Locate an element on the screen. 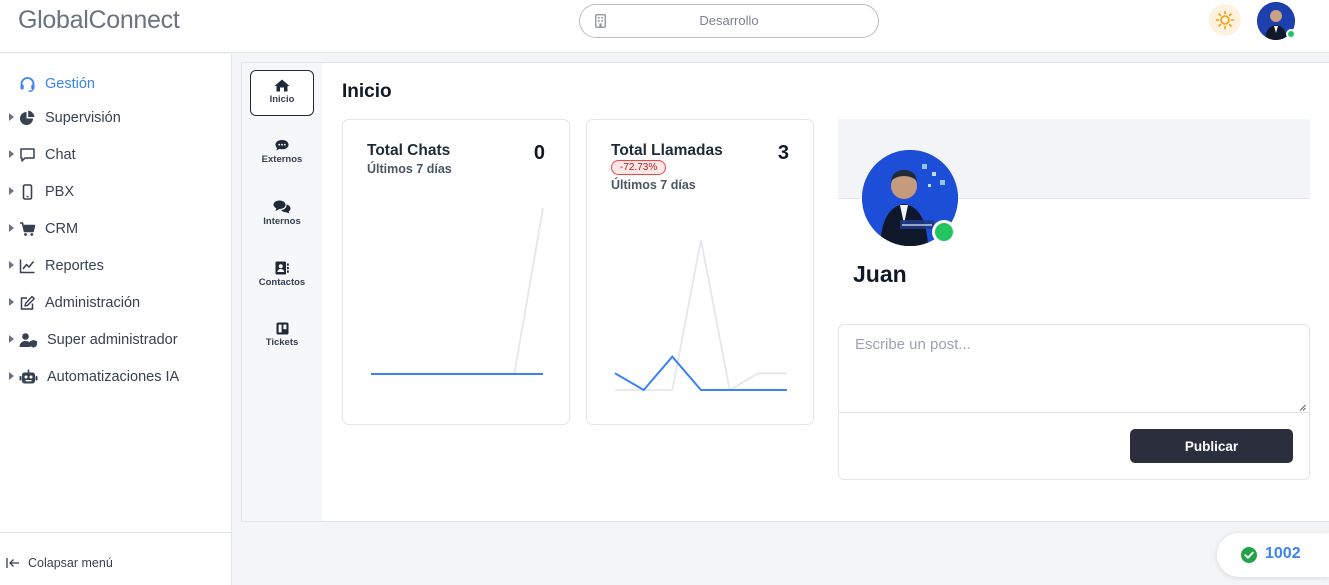 The height and width of the screenshot is (585, 1329). edit-icon is located at coordinates (27, 302).